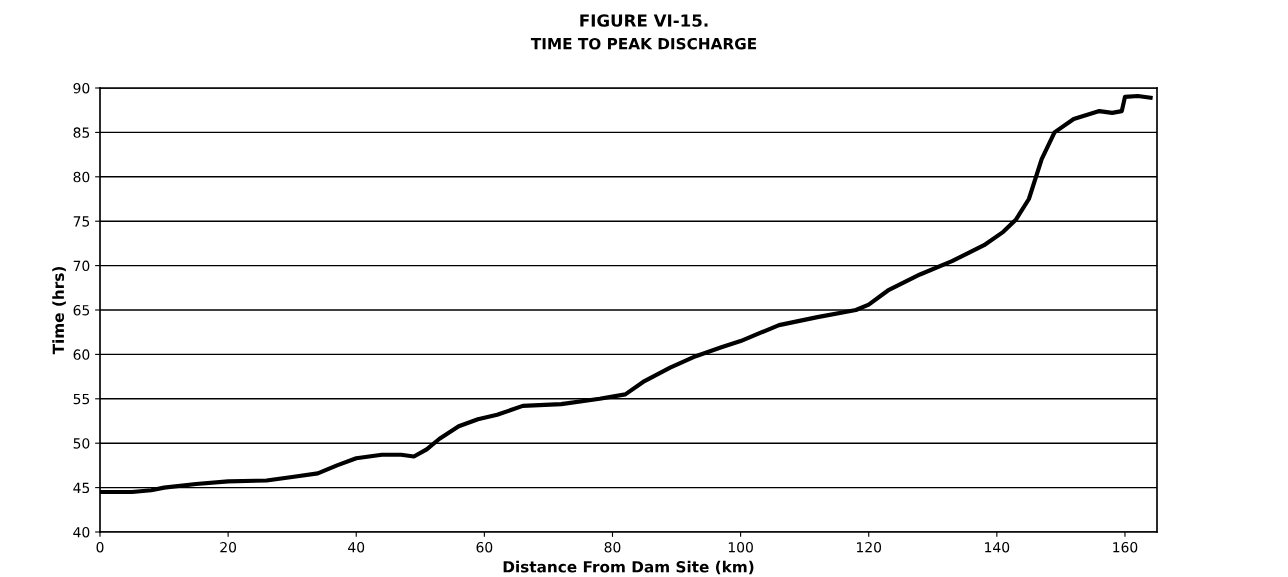 Image resolution: width=1288 pixels, height=577 pixels. What do you see at coordinates (356, 547) in the screenshot?
I see `x-tick-label: 40` at bounding box center [356, 547].